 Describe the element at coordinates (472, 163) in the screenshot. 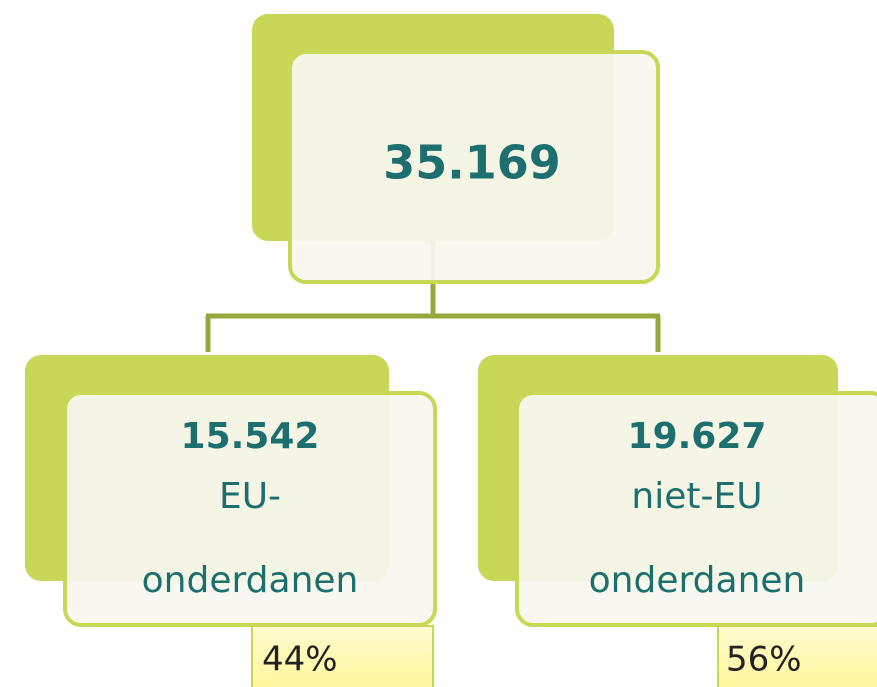

I see `node-value: 35.169` at that location.